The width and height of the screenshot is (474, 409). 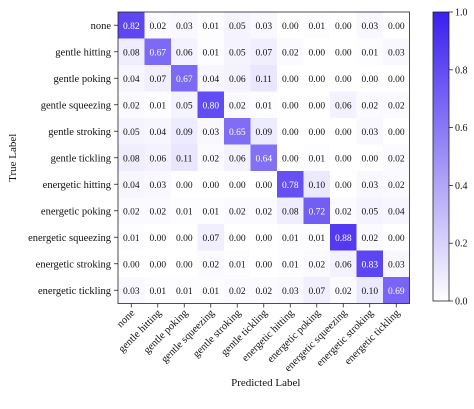 What do you see at coordinates (461, 70) in the screenshot?
I see `colorbar-tick-label: 0.8` at bounding box center [461, 70].